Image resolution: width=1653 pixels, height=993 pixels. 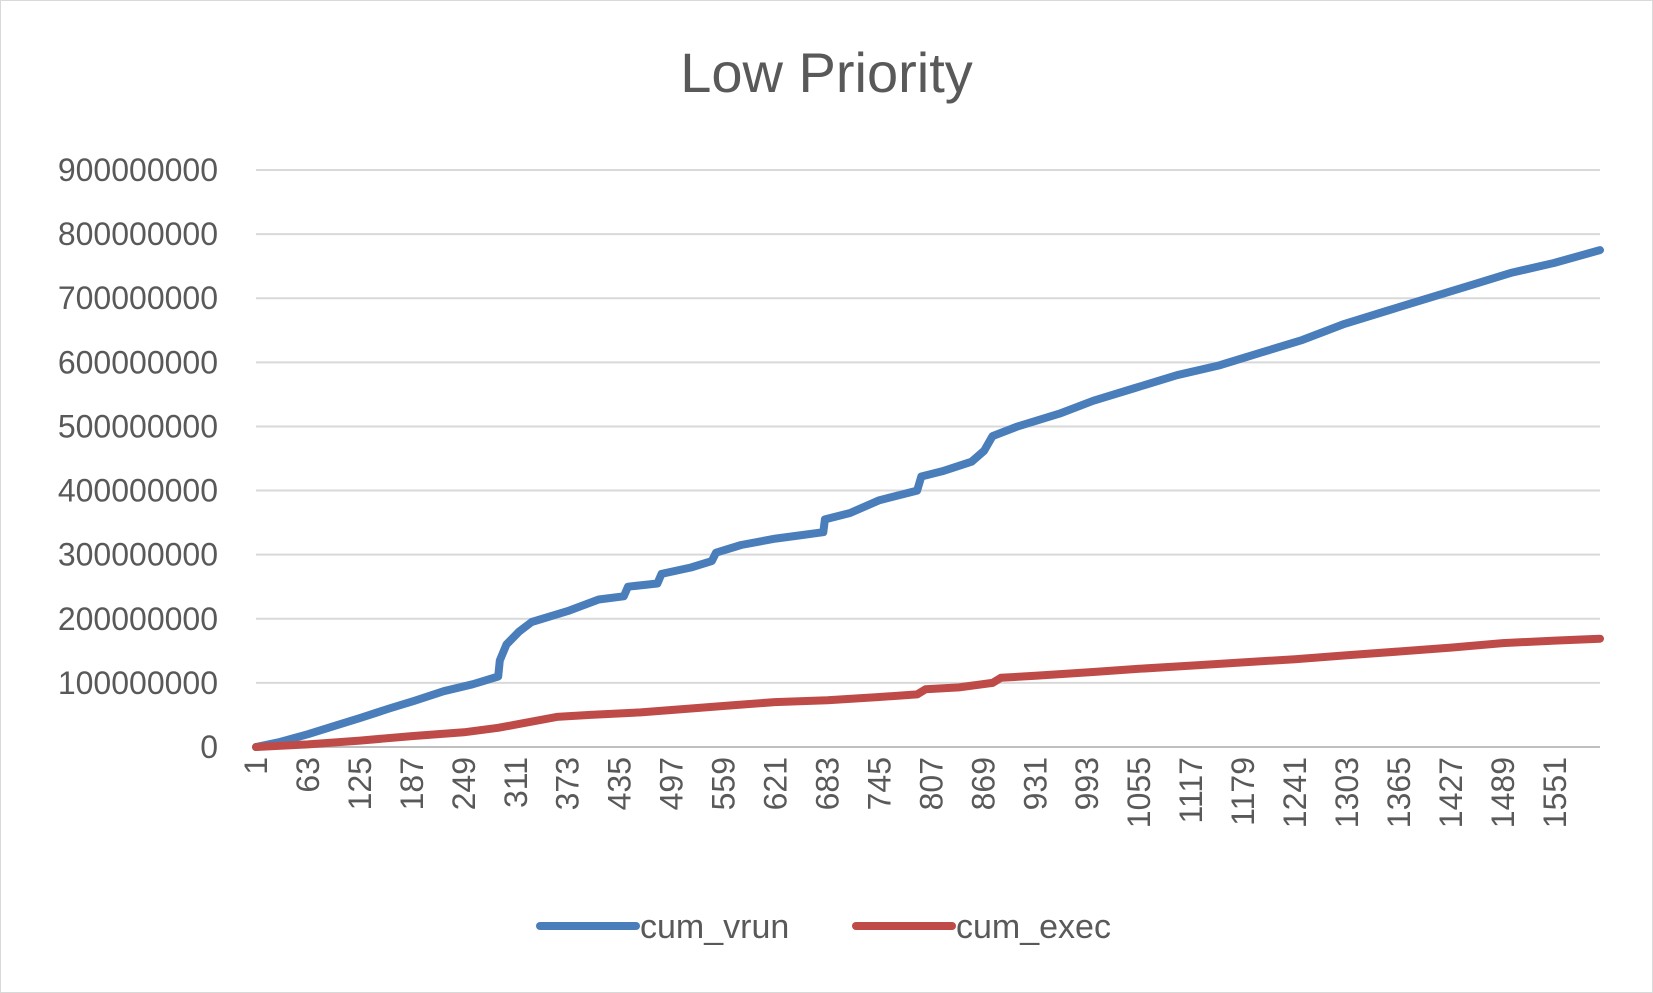 I want to click on x-tick-label: 559, so click(x=724, y=783).